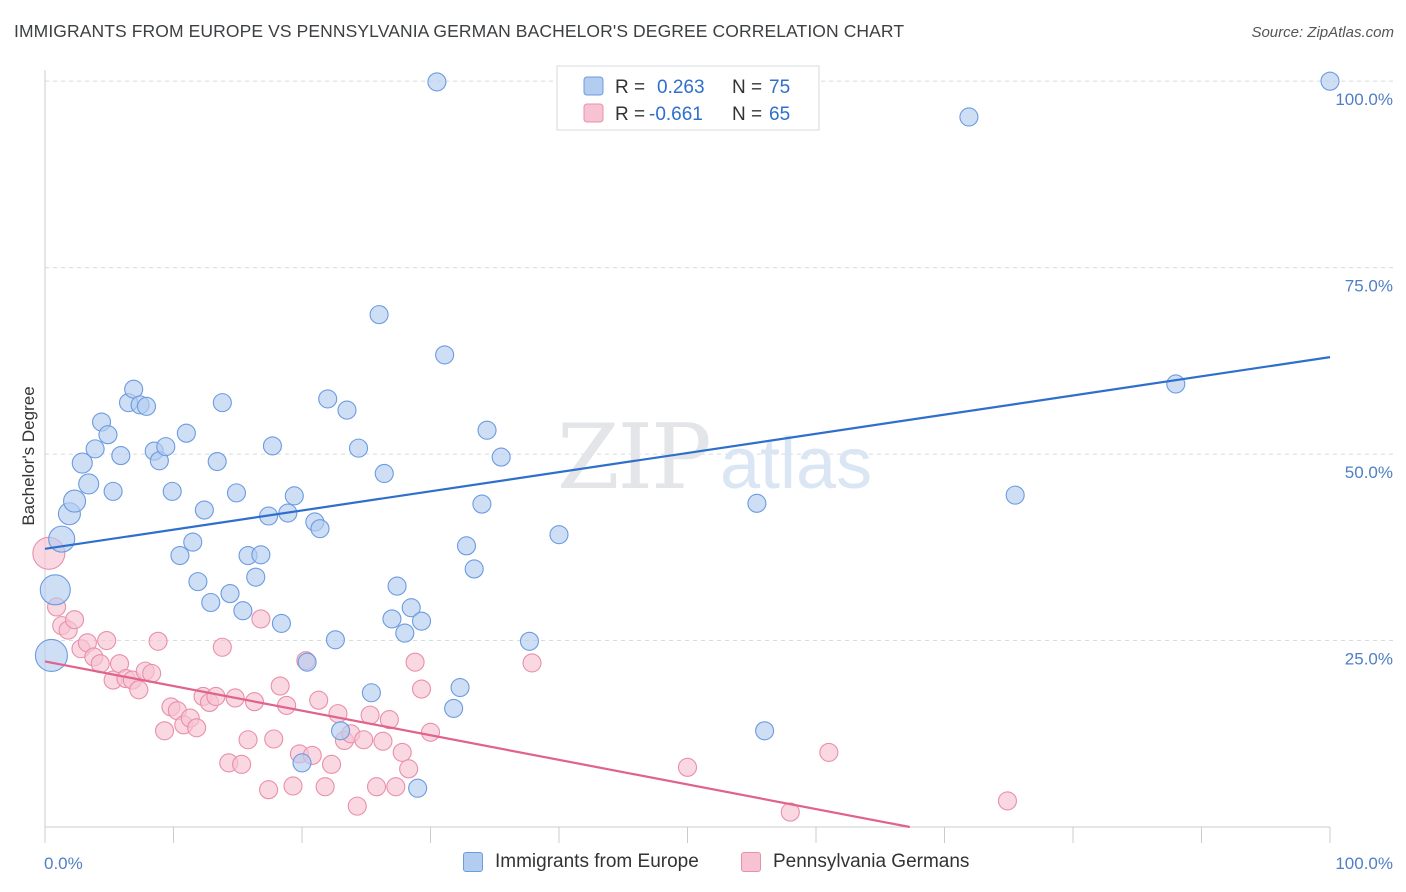 The height and width of the screenshot is (892, 1406). Describe the element at coordinates (747, 114) in the screenshot. I see `legend-n-label-2: N =` at that location.